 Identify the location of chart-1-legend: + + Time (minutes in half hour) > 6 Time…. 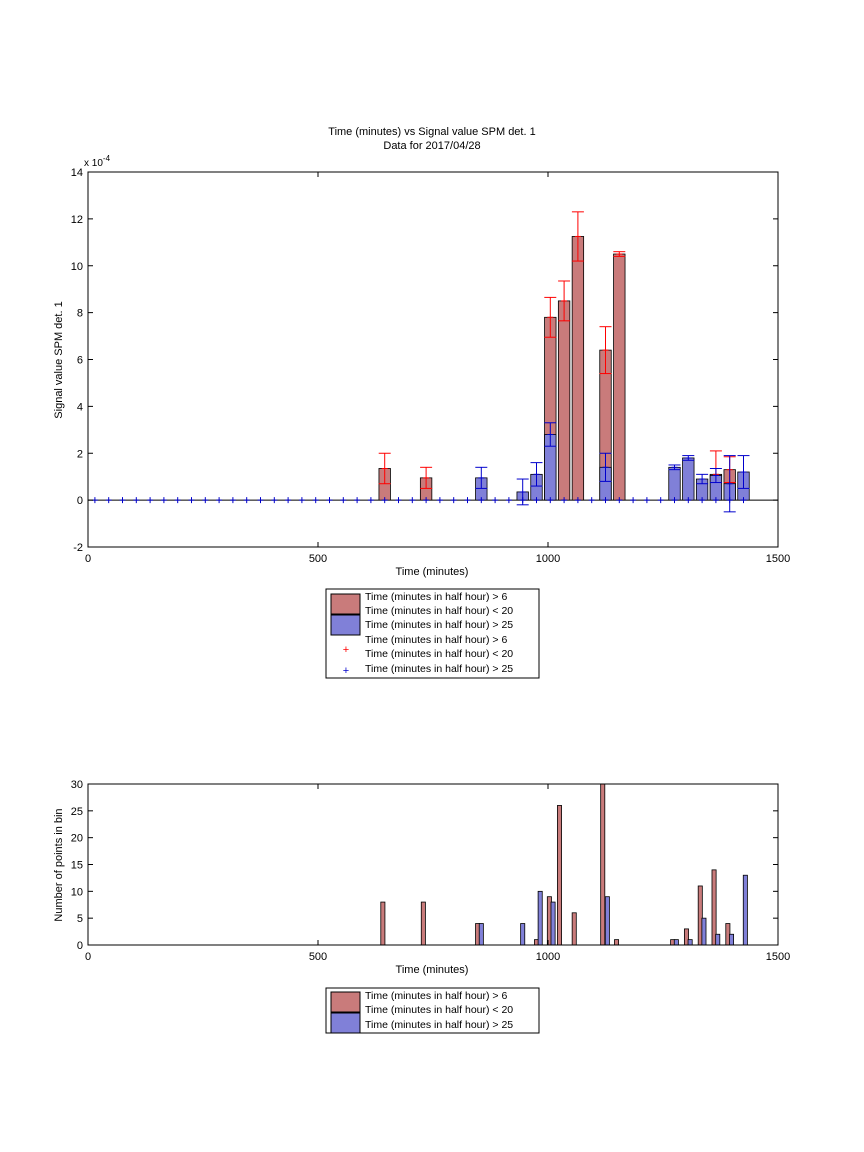
(432, 633).